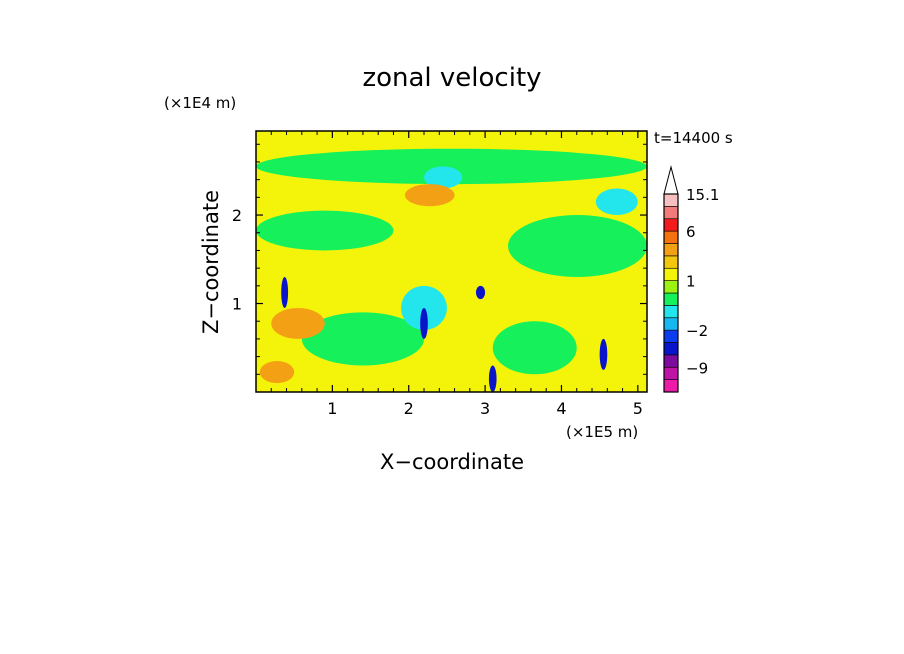 The width and height of the screenshot is (904, 654). Describe the element at coordinates (452, 462) in the screenshot. I see `x-axis-label: X−coordinate` at that location.